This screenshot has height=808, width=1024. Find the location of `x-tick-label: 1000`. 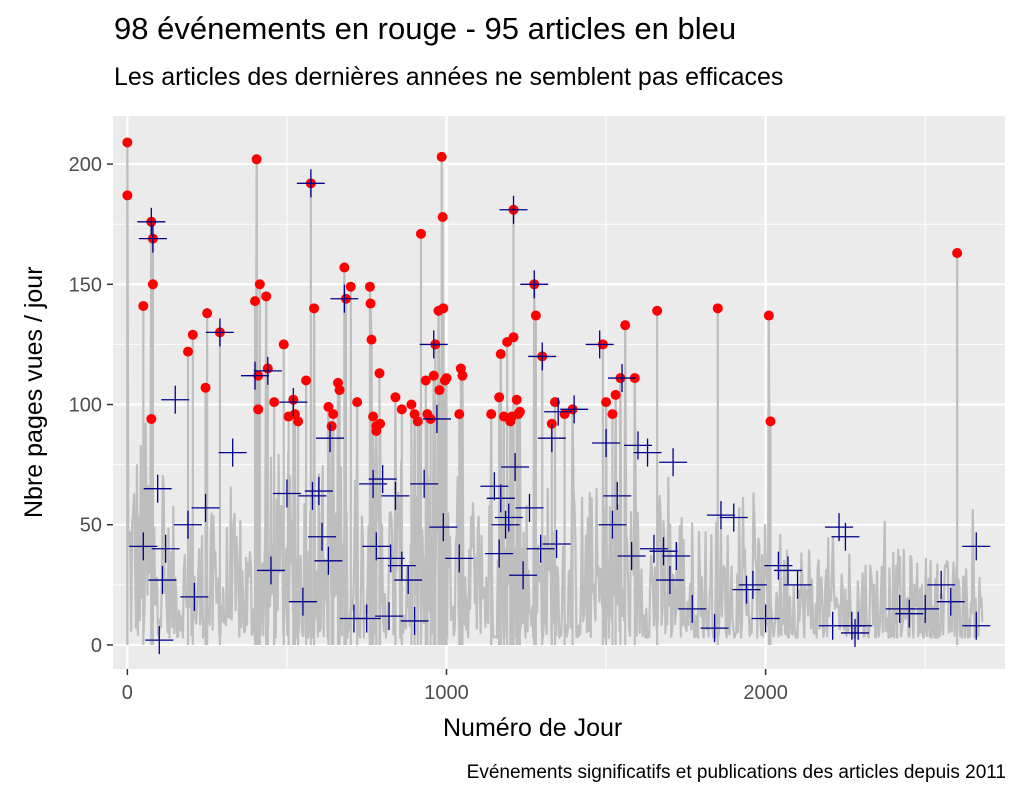

x-tick-label: 1000 is located at coordinates (446, 693).